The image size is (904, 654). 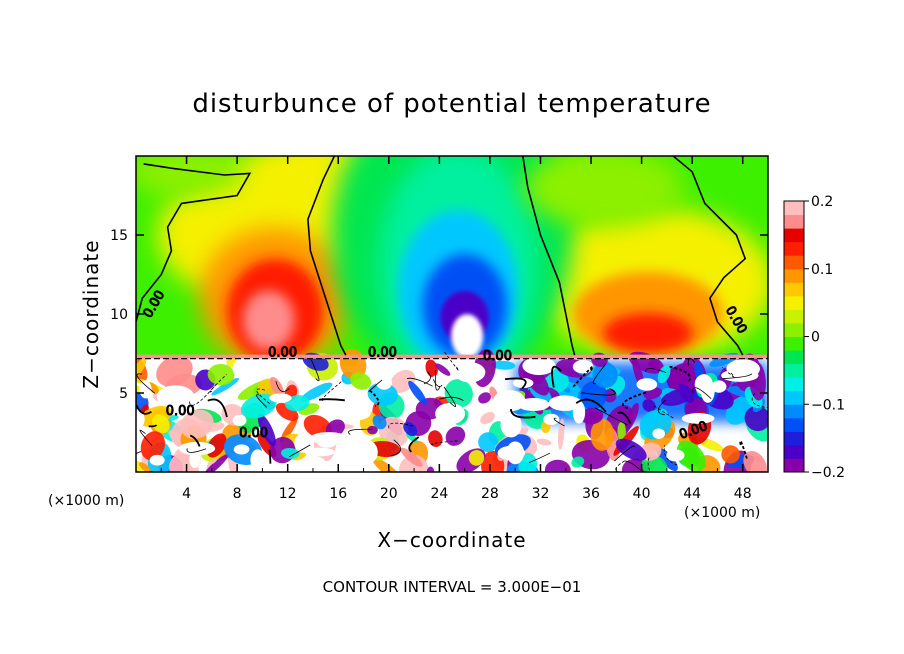 What do you see at coordinates (490, 494) in the screenshot?
I see `x-tick-label: 28` at bounding box center [490, 494].